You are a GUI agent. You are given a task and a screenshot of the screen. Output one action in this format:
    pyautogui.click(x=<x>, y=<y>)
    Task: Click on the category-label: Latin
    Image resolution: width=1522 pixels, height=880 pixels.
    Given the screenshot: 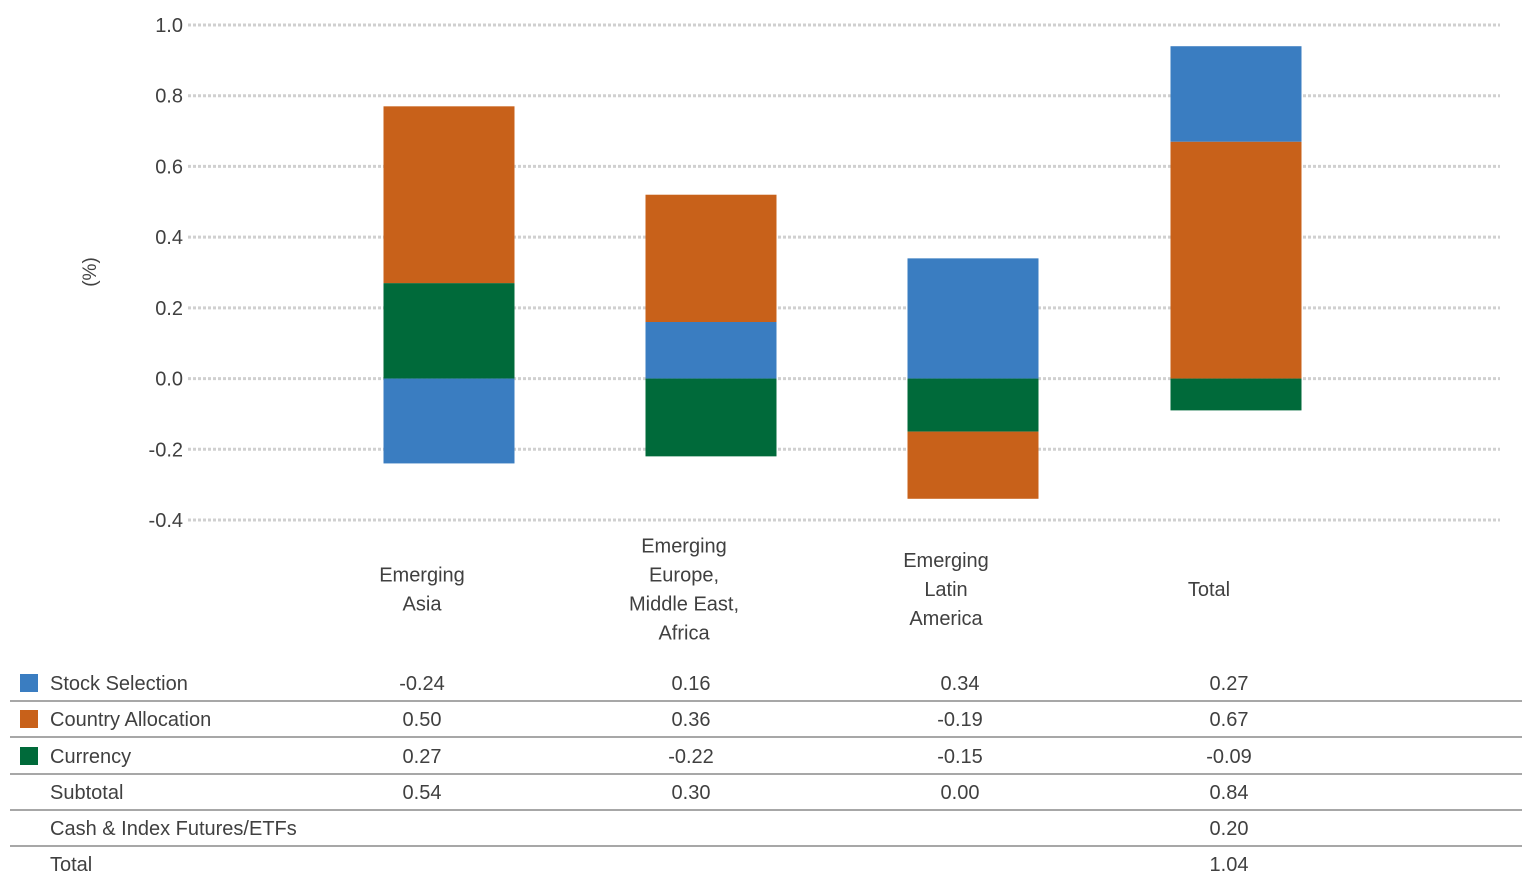 What is the action you would take?
    pyautogui.click(x=945, y=590)
    